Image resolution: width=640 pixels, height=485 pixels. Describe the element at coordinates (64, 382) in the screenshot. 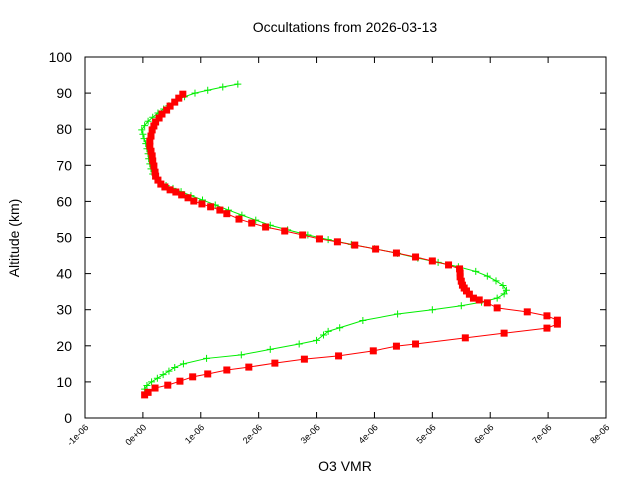

I see `y-tick-label: 10` at that location.